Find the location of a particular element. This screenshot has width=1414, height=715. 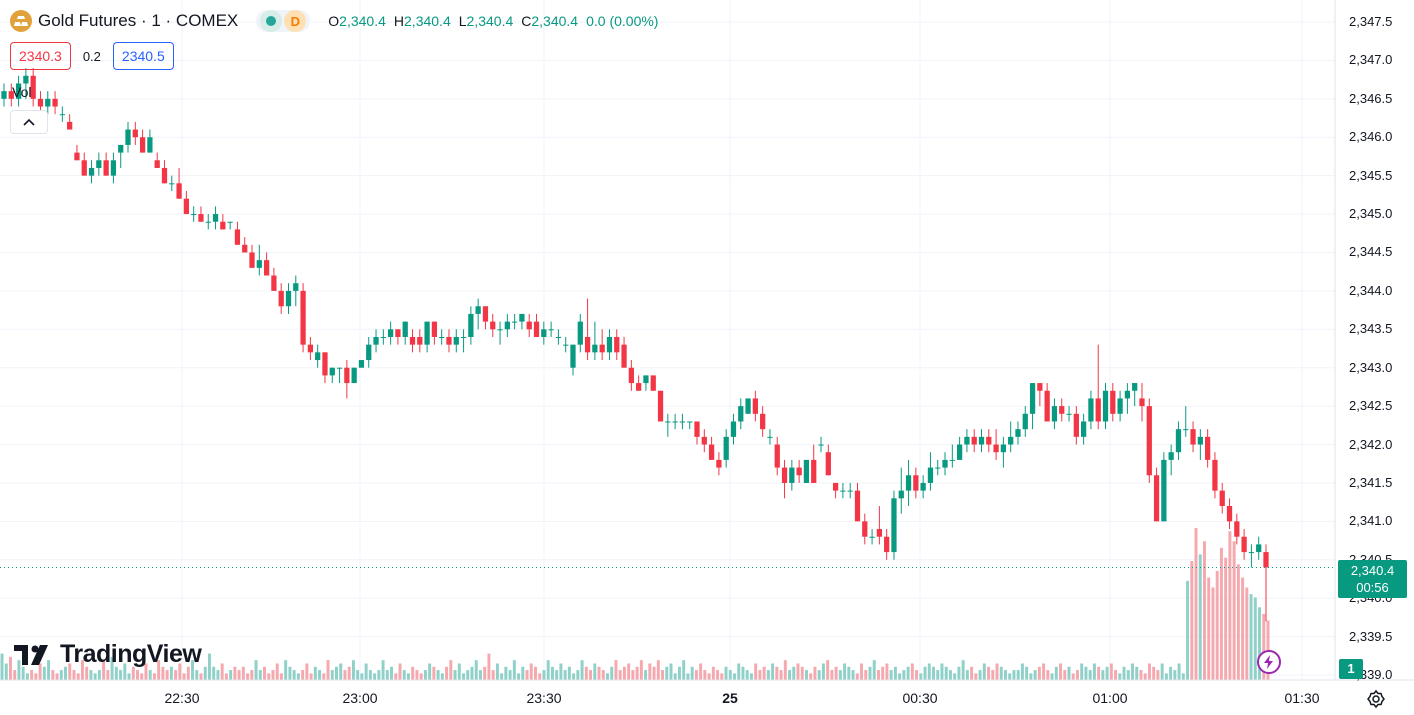

market-status-pill: D is located at coordinates (283, 21).